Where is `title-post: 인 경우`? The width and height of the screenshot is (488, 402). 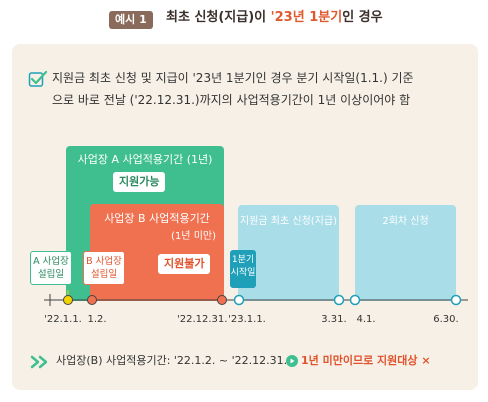
title-post: 인 경우 is located at coordinates (362, 17).